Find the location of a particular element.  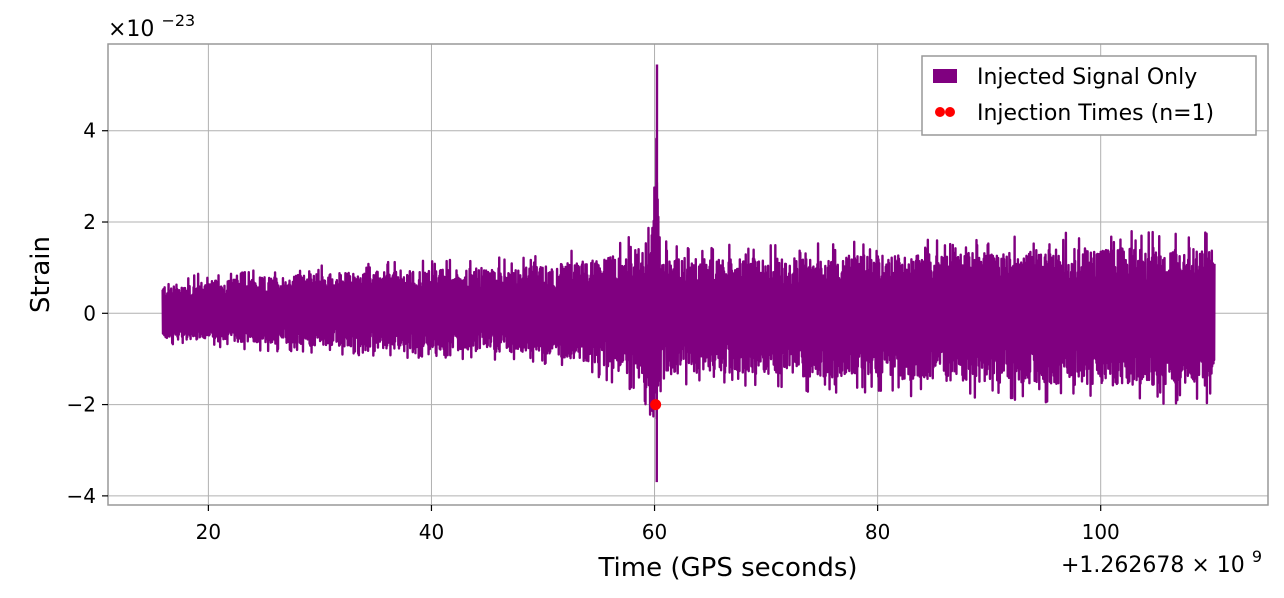

x-tick-label: 100 is located at coordinates (1101, 532).